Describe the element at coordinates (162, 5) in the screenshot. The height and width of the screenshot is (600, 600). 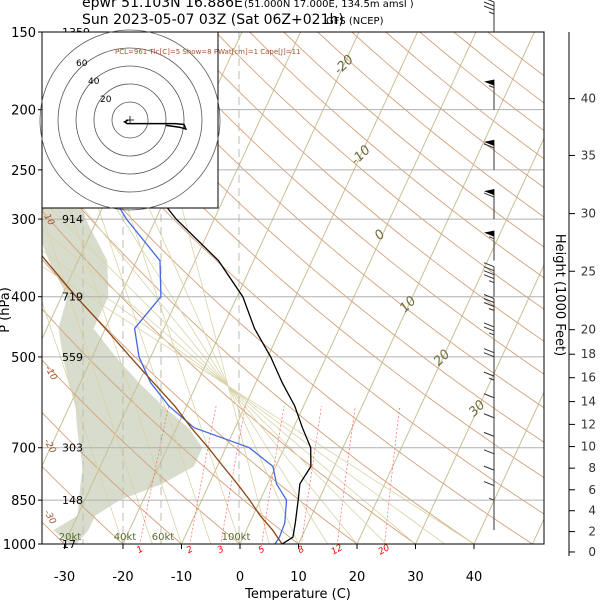
I see `title-line1: epwr 51.103N 16.886E` at that location.